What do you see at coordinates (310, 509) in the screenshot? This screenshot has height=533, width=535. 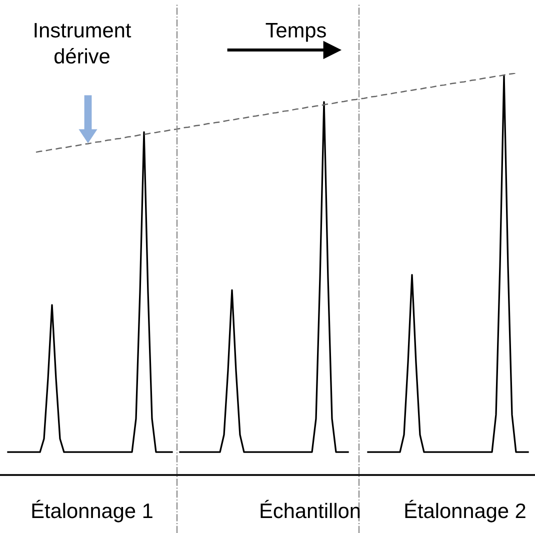 I see `text: Échantillon` at bounding box center [310, 509].